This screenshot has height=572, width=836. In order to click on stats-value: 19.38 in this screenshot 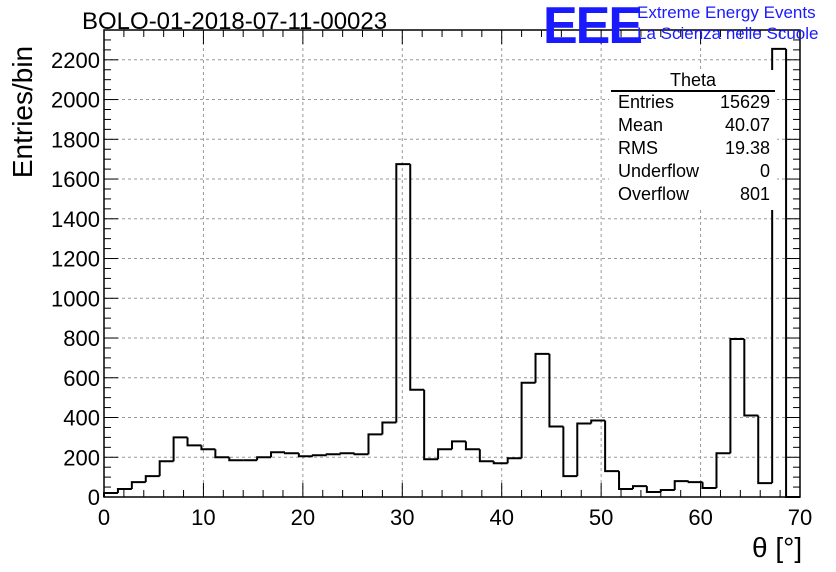, I will do `click(747, 148)`.